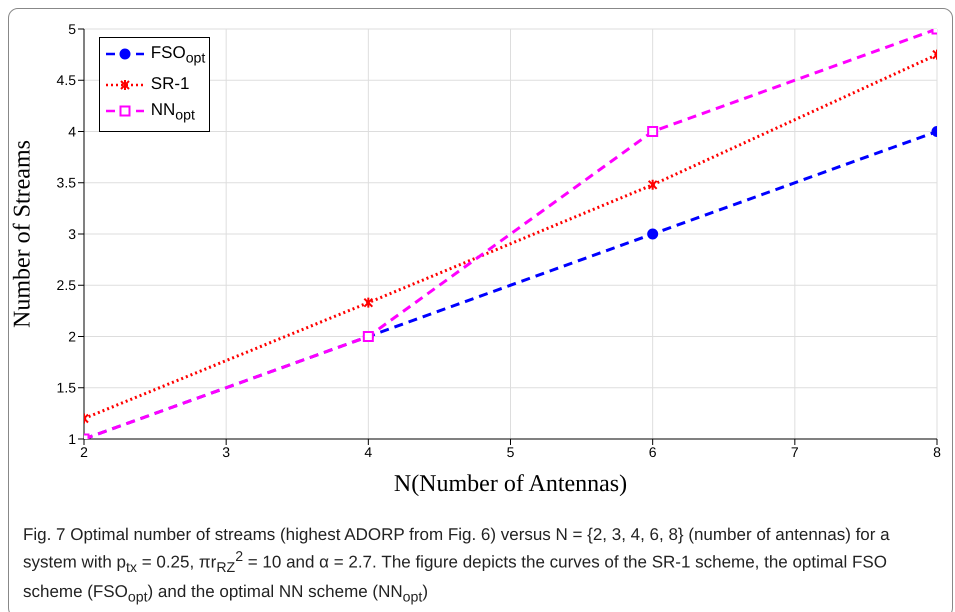 This screenshot has width=955, height=612. What do you see at coordinates (66, 80) in the screenshot?
I see `y-tick-label: 4.5` at bounding box center [66, 80].